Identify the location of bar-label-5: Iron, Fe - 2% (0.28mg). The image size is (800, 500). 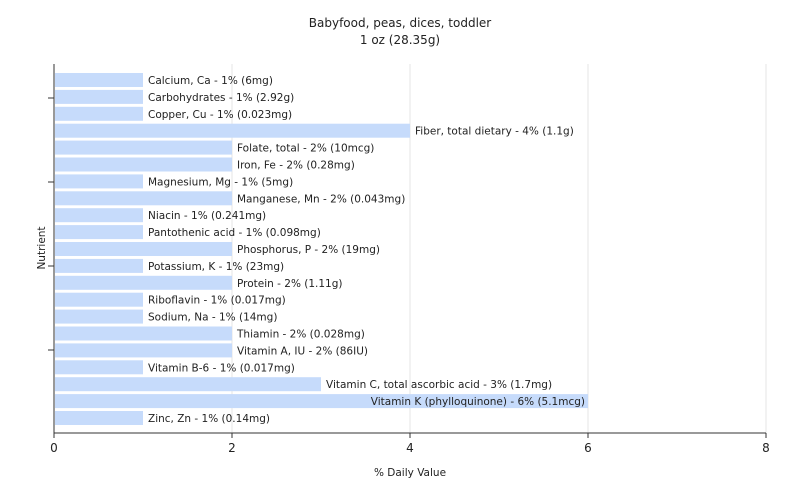
(296, 166).